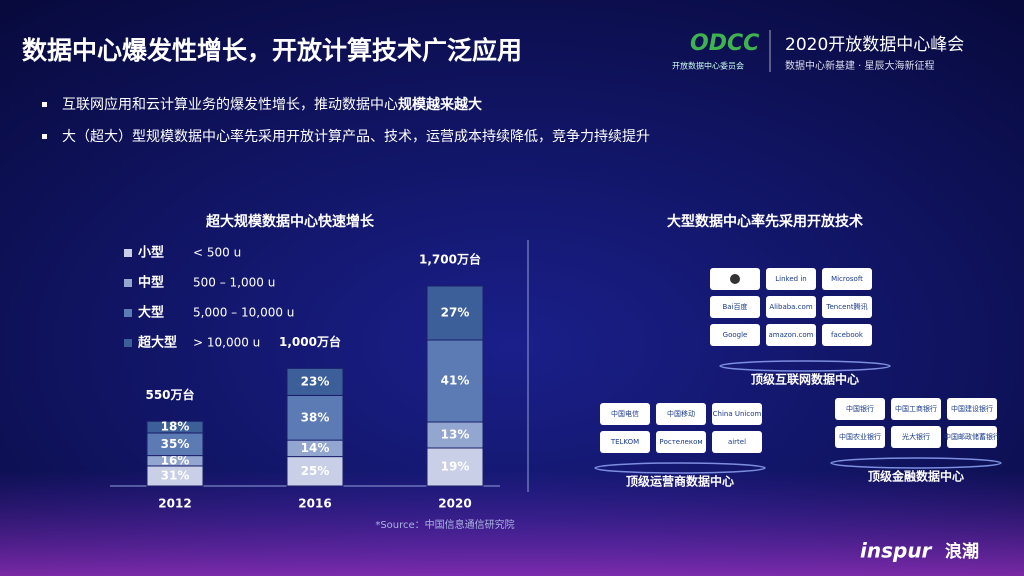 The height and width of the screenshot is (580, 1024). I want to click on legend-name: 大型, so click(151, 313).